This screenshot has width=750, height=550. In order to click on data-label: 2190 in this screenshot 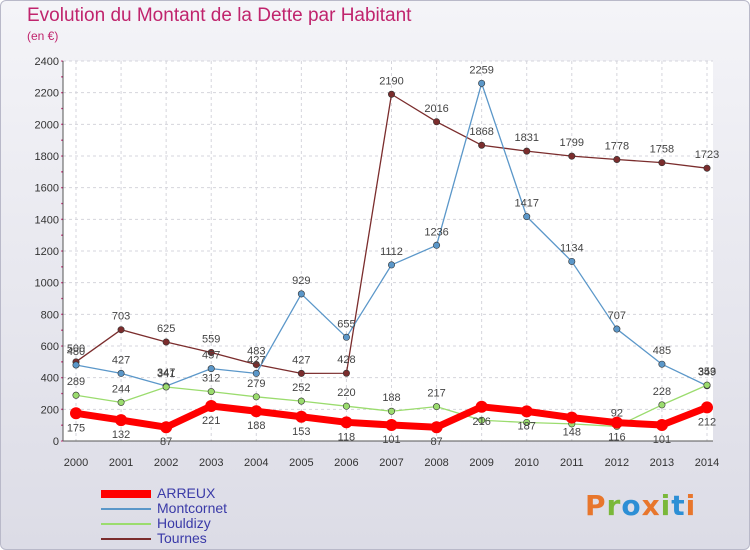, I will do `click(391, 81)`.